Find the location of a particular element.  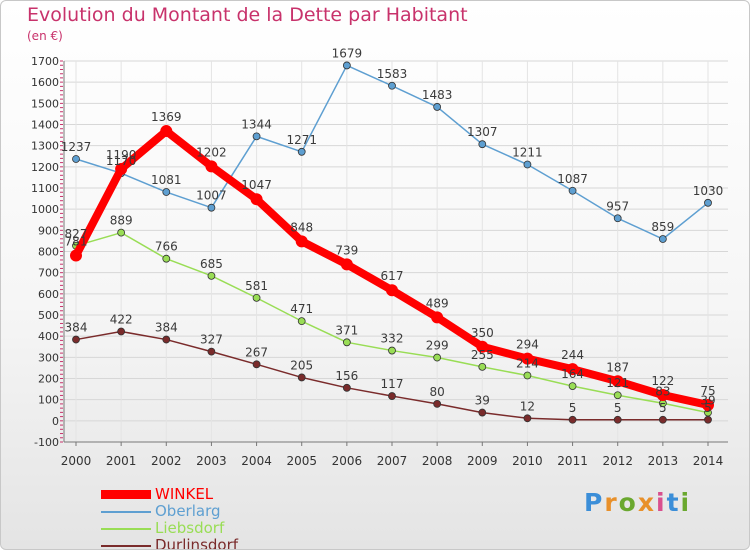

chart-subtitle: (en €) is located at coordinates (45, 36).